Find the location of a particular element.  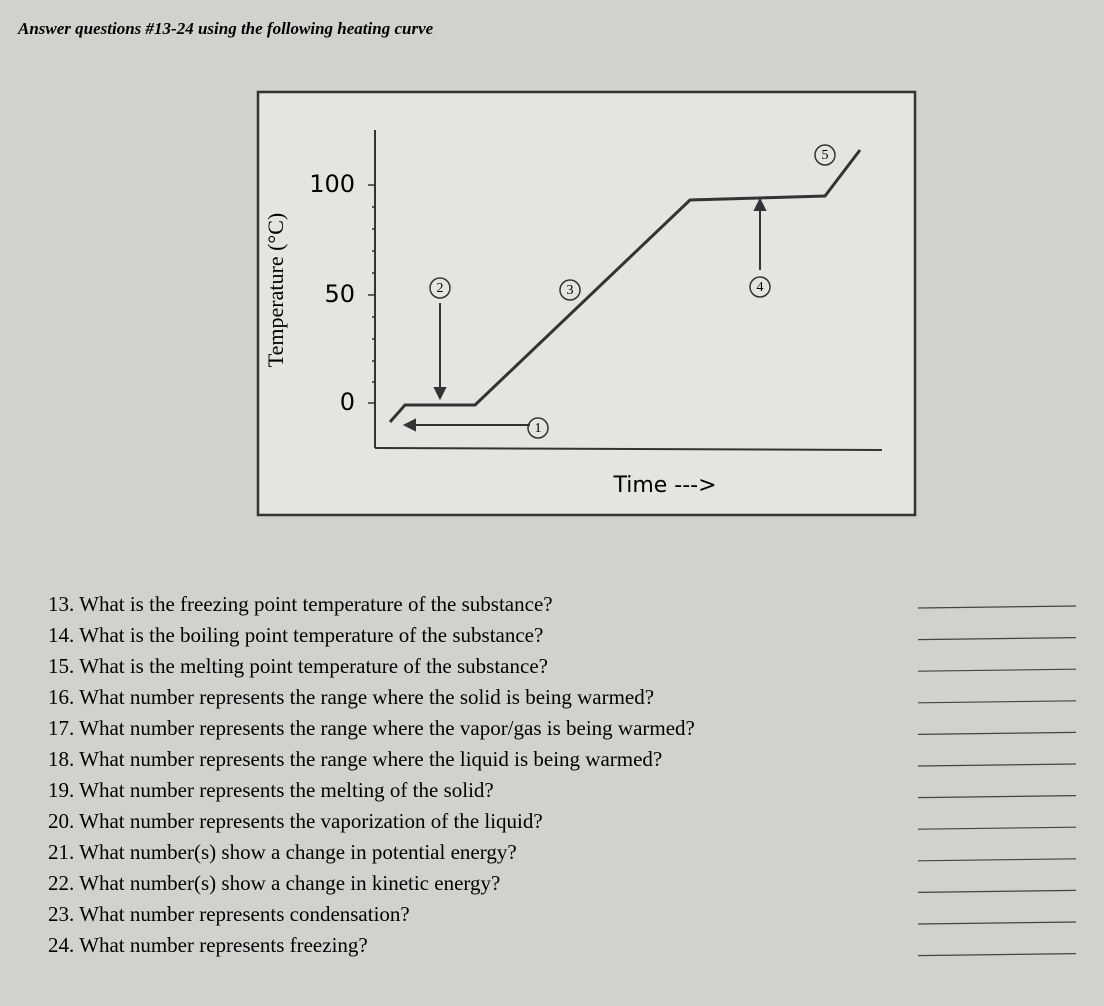

marker-label: 2 is located at coordinates (440, 288).